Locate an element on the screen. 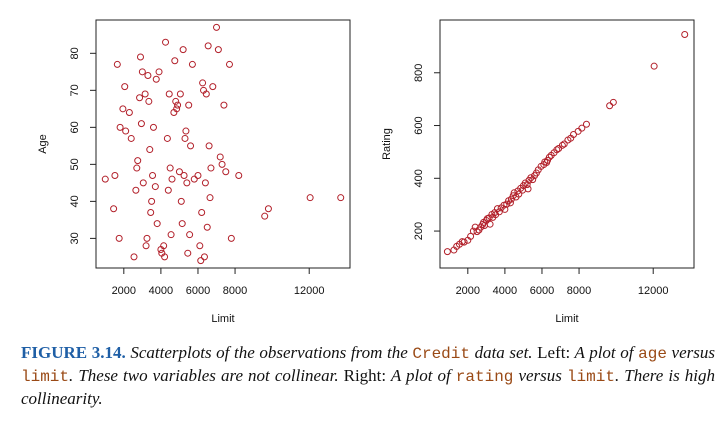 This screenshot has height=429, width=726. rating-y-tick-label: 400 is located at coordinates (419, 178).